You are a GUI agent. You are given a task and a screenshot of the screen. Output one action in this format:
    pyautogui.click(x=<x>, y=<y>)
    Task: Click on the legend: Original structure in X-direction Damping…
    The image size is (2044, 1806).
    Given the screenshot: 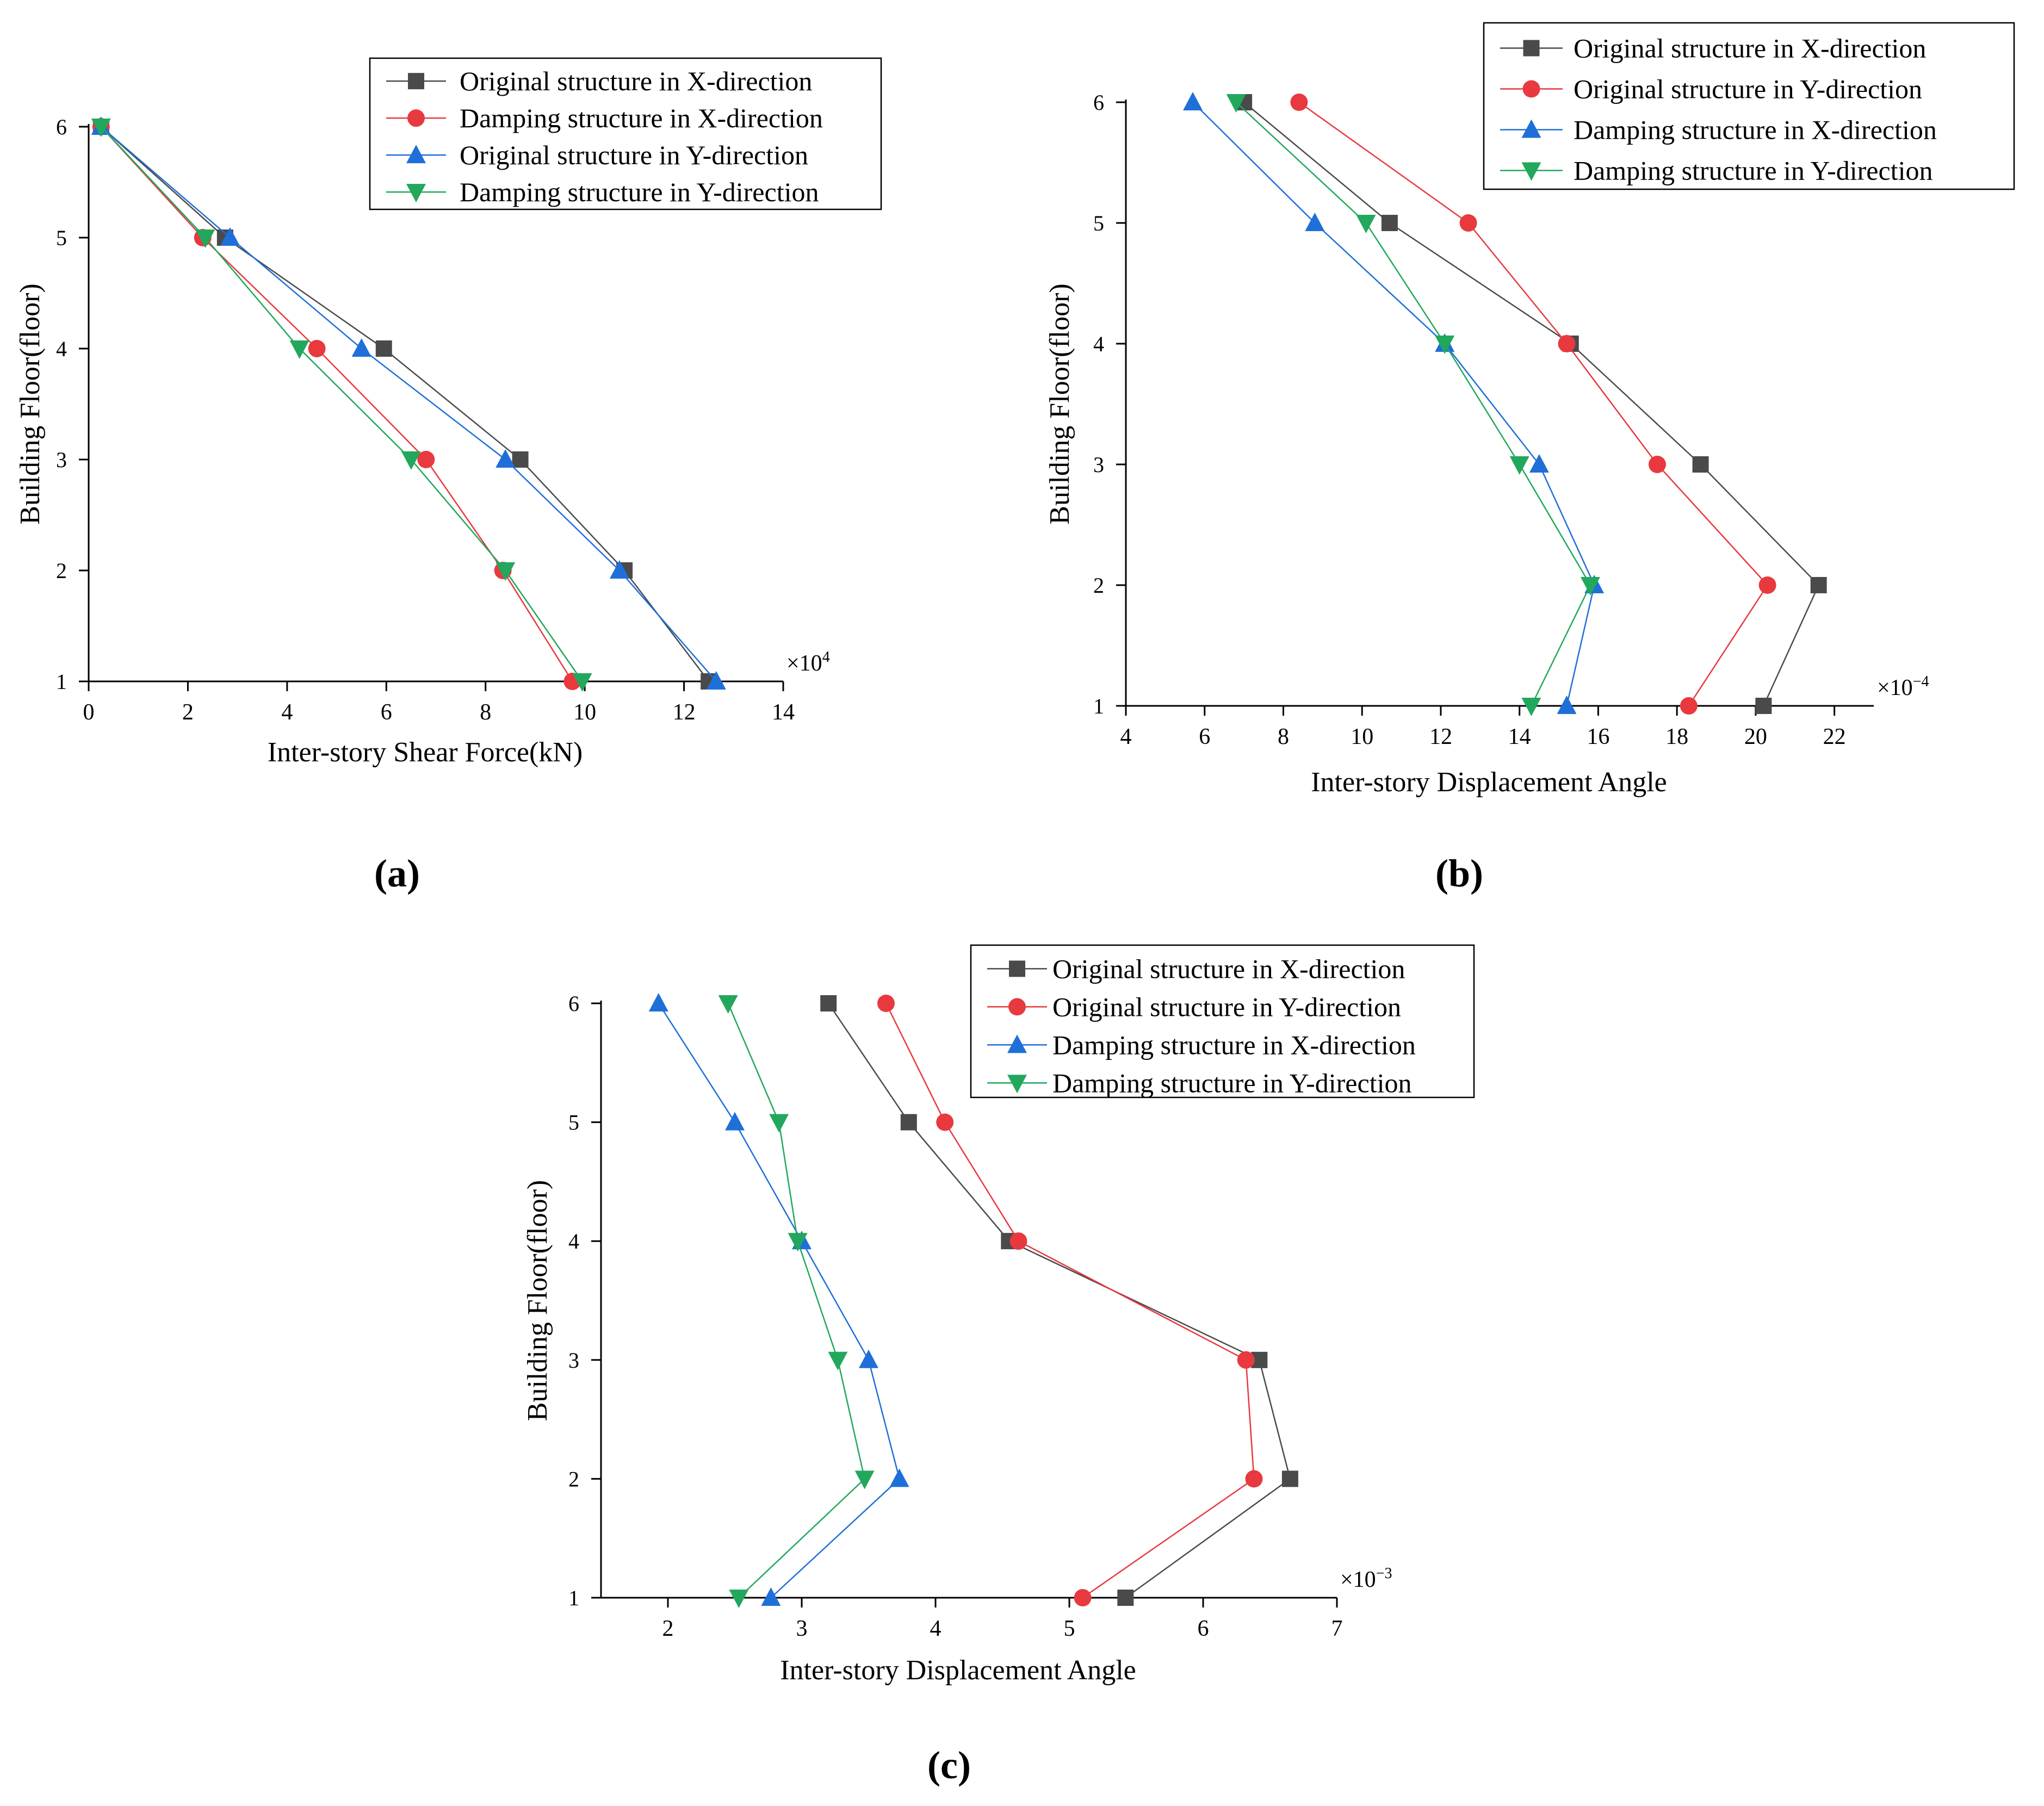 What is the action you would take?
    pyautogui.click(x=625, y=133)
    